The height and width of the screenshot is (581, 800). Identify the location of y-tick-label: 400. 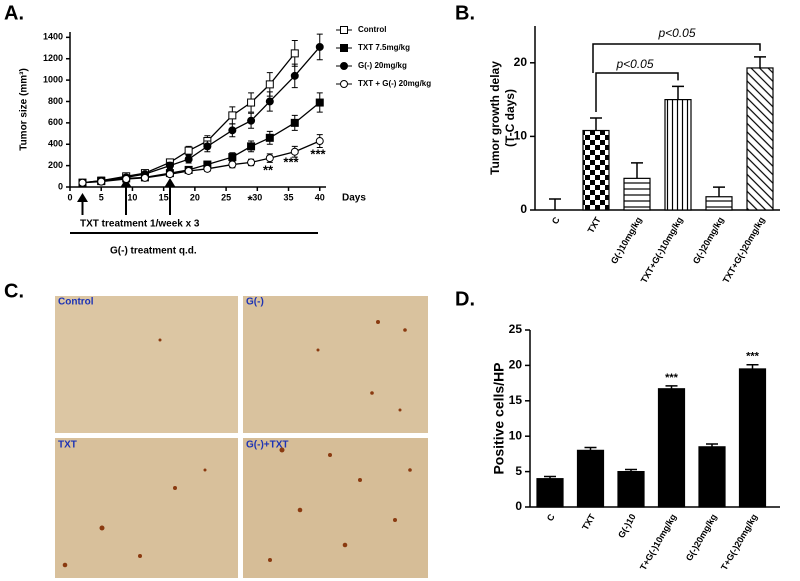
(55, 144).